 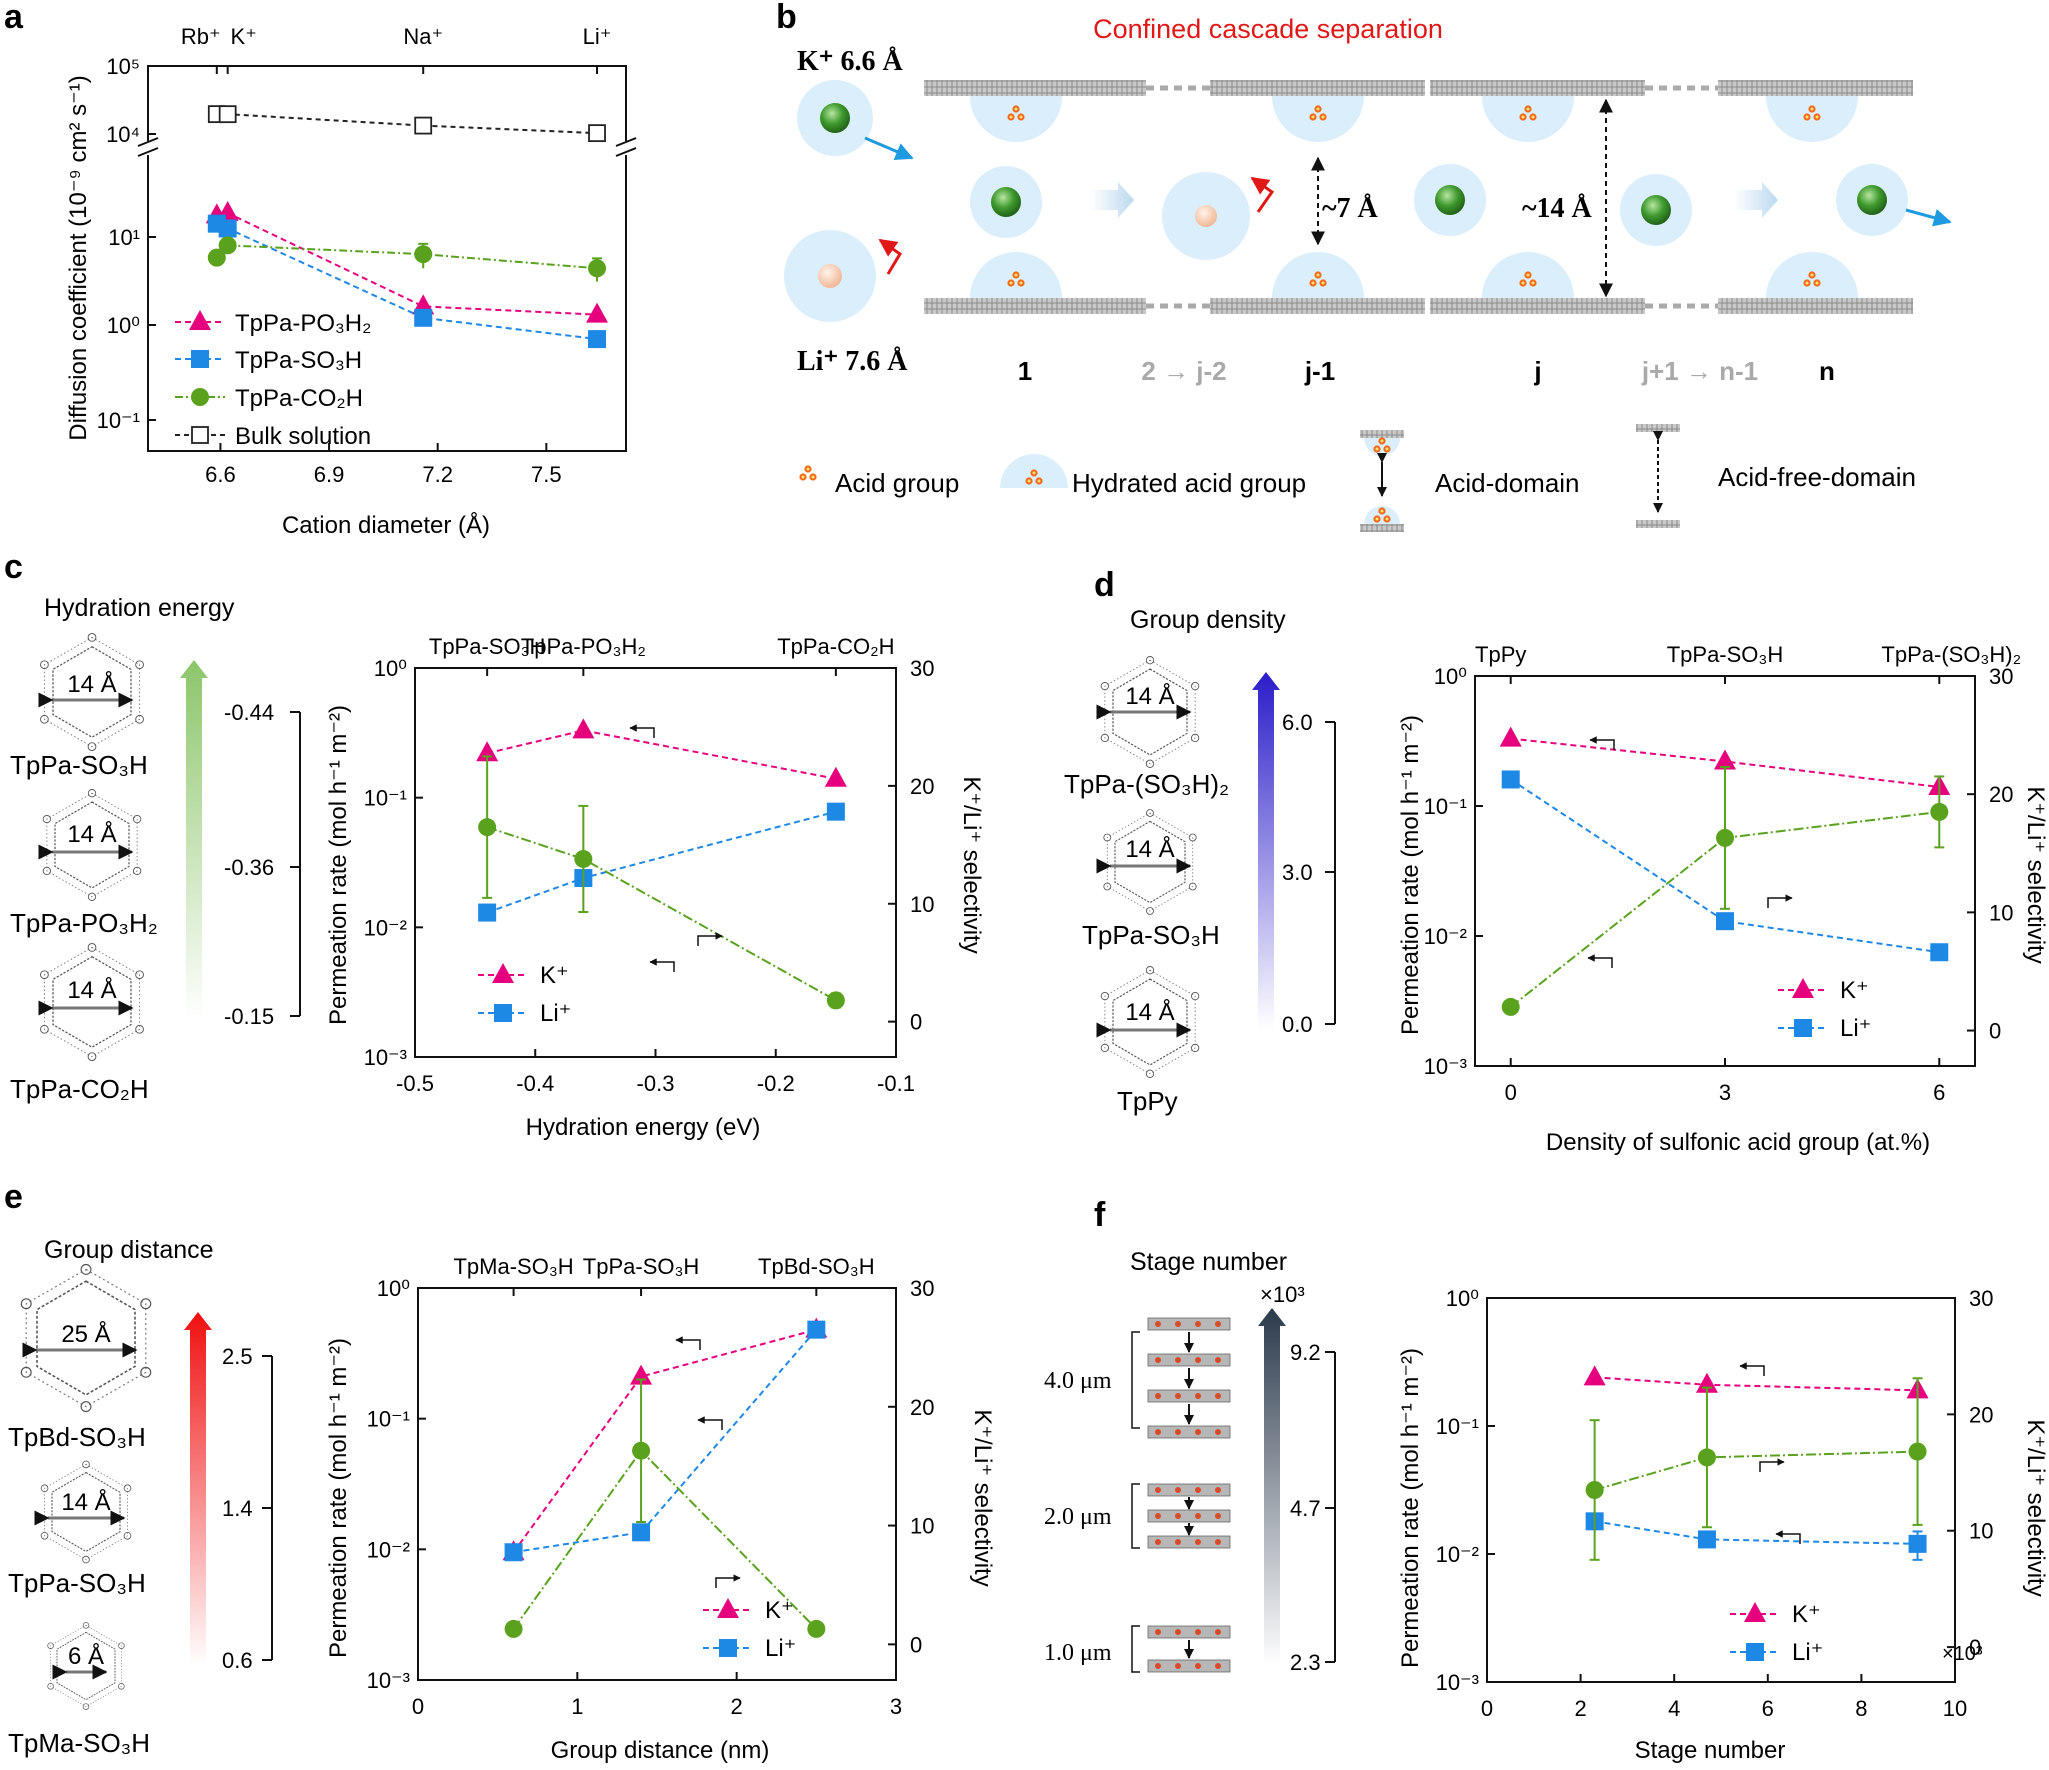 I want to click on panel-e-ylabel: Permeation rate (mol h⁻¹ m⁻²), so click(x=338, y=1498).